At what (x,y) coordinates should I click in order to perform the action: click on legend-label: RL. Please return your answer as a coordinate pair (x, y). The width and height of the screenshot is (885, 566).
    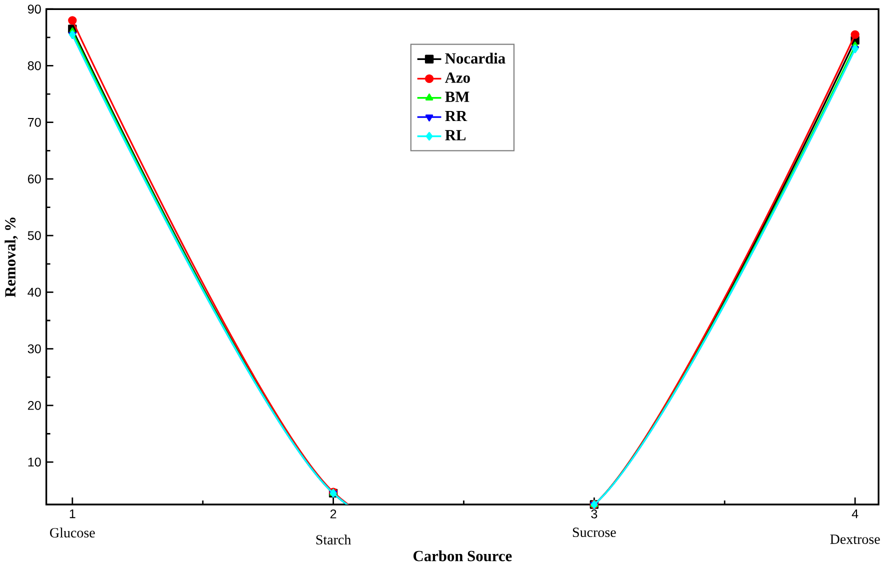
    Looking at the image, I should click on (455, 135).